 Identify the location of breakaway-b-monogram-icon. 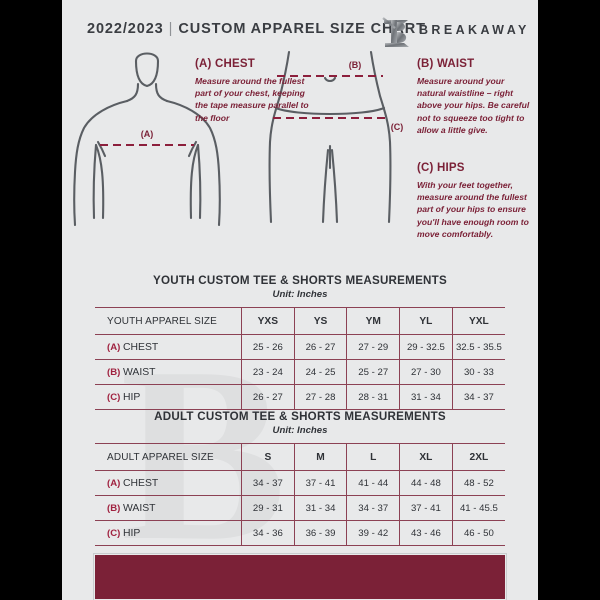
(395, 32).